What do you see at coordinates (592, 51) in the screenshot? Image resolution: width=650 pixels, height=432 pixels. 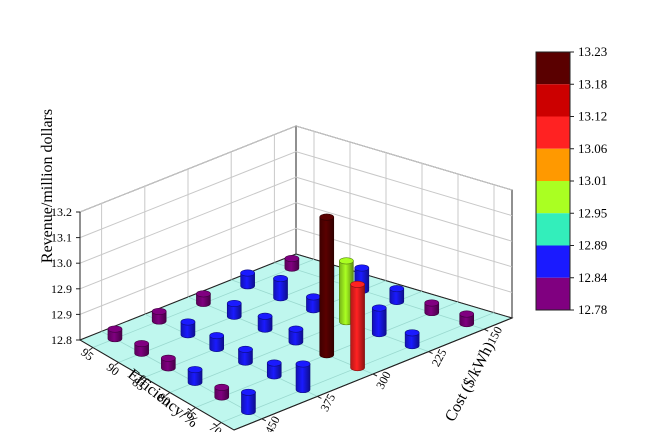 I see `colorbar-label: 13.23` at bounding box center [592, 51].